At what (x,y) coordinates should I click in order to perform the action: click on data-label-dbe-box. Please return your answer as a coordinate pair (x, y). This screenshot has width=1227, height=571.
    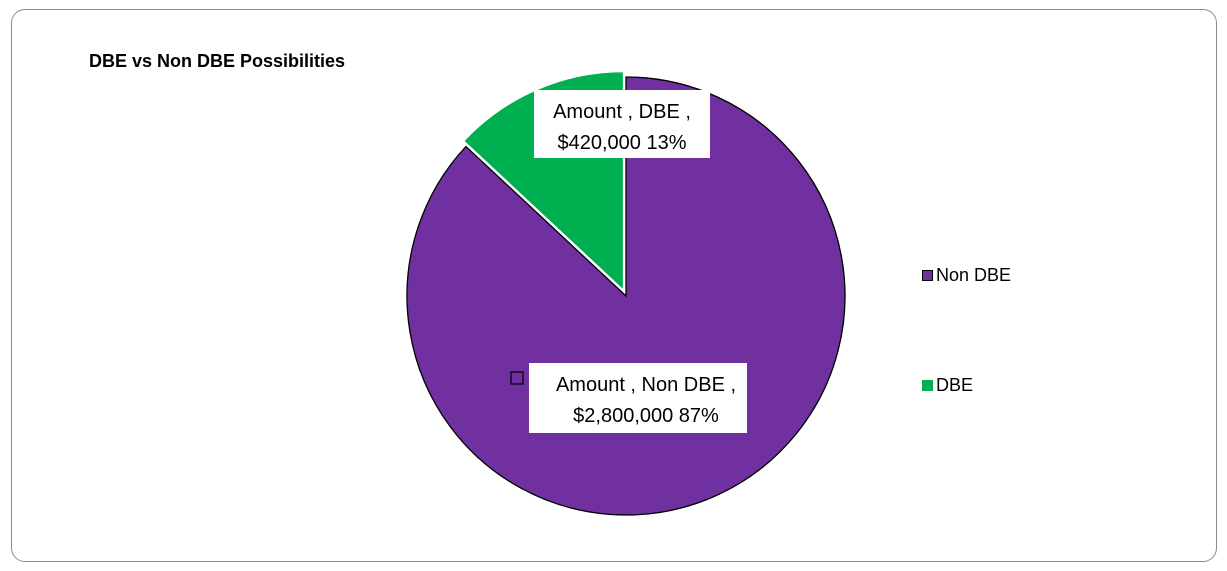
    Looking at the image, I should click on (622, 124).